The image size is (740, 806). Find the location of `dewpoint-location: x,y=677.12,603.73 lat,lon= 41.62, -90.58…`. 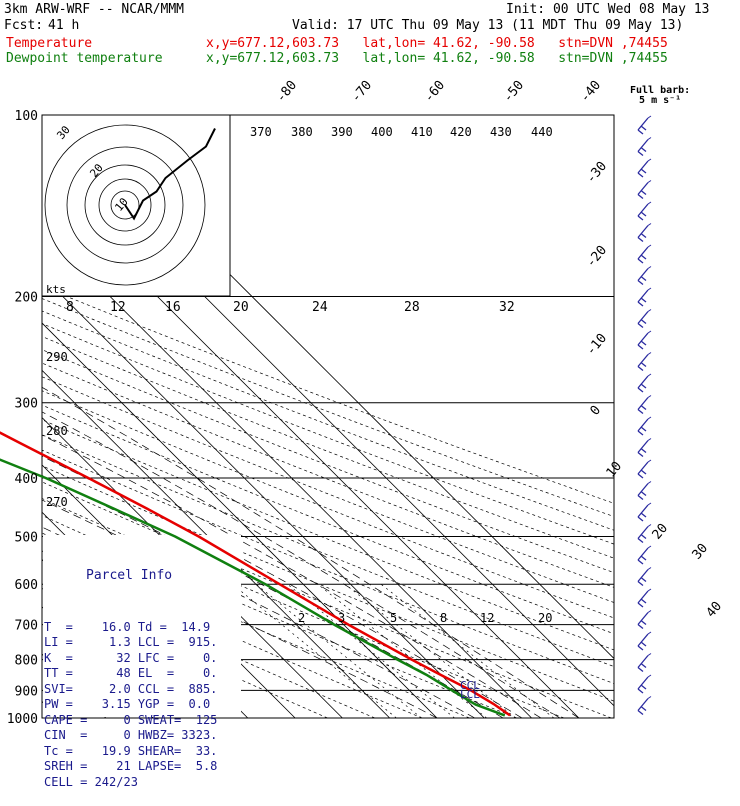

dewpoint-location: x,y=677.12,603.73 lat,lon= 41.62, -90.58… is located at coordinates (437, 58).